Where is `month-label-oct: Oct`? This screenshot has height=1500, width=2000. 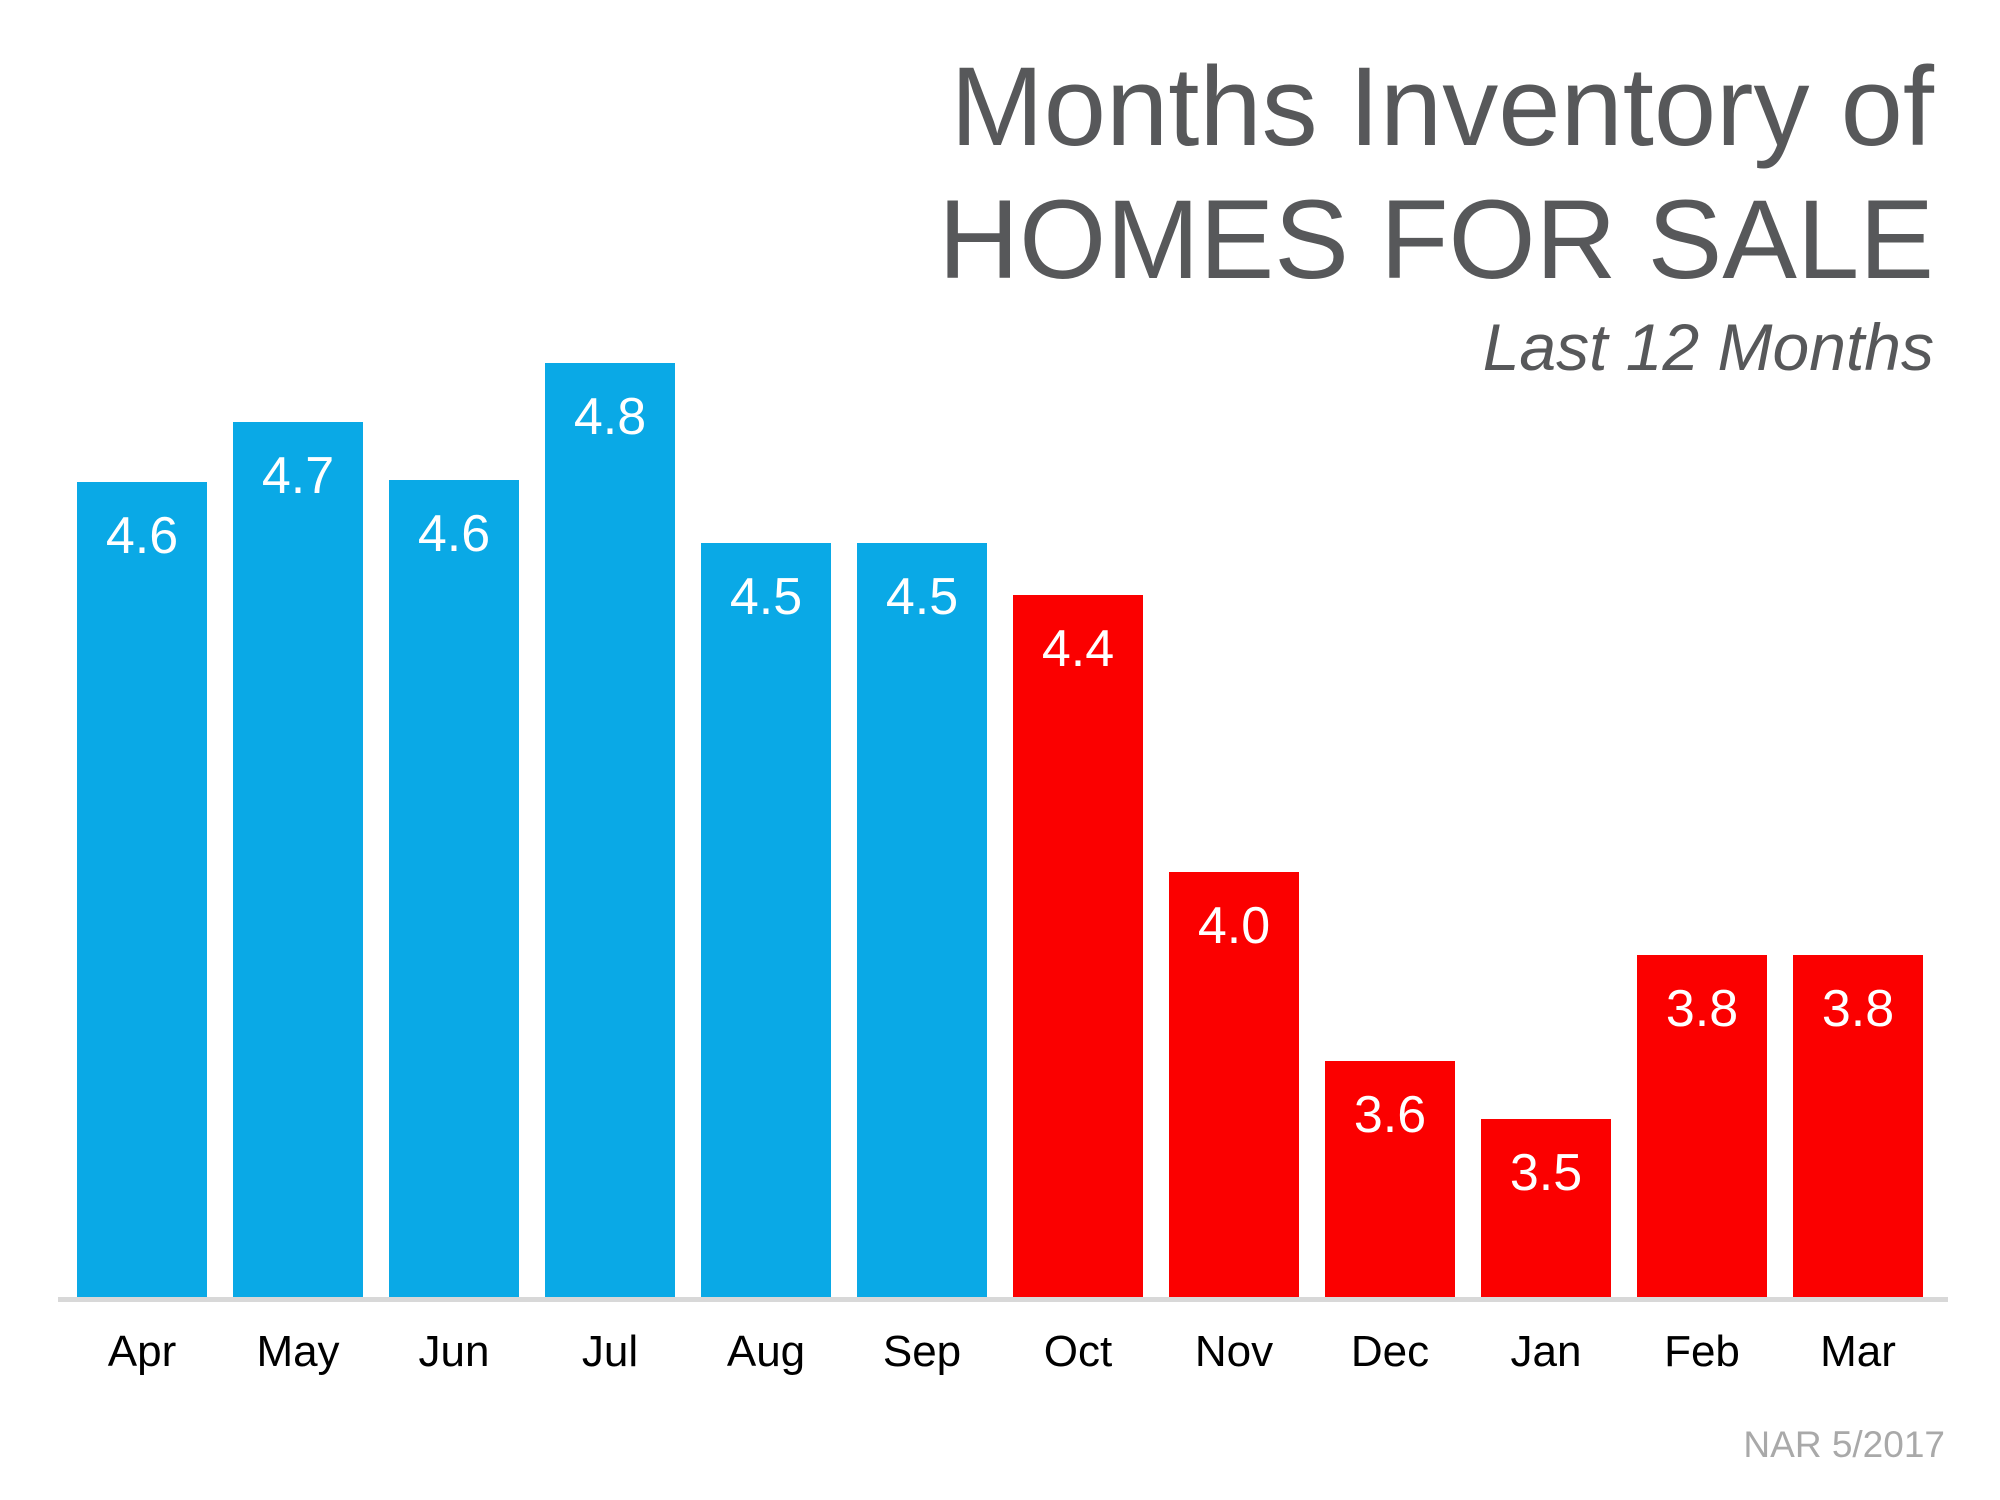
month-label-oct: Oct is located at coordinates (1078, 1351).